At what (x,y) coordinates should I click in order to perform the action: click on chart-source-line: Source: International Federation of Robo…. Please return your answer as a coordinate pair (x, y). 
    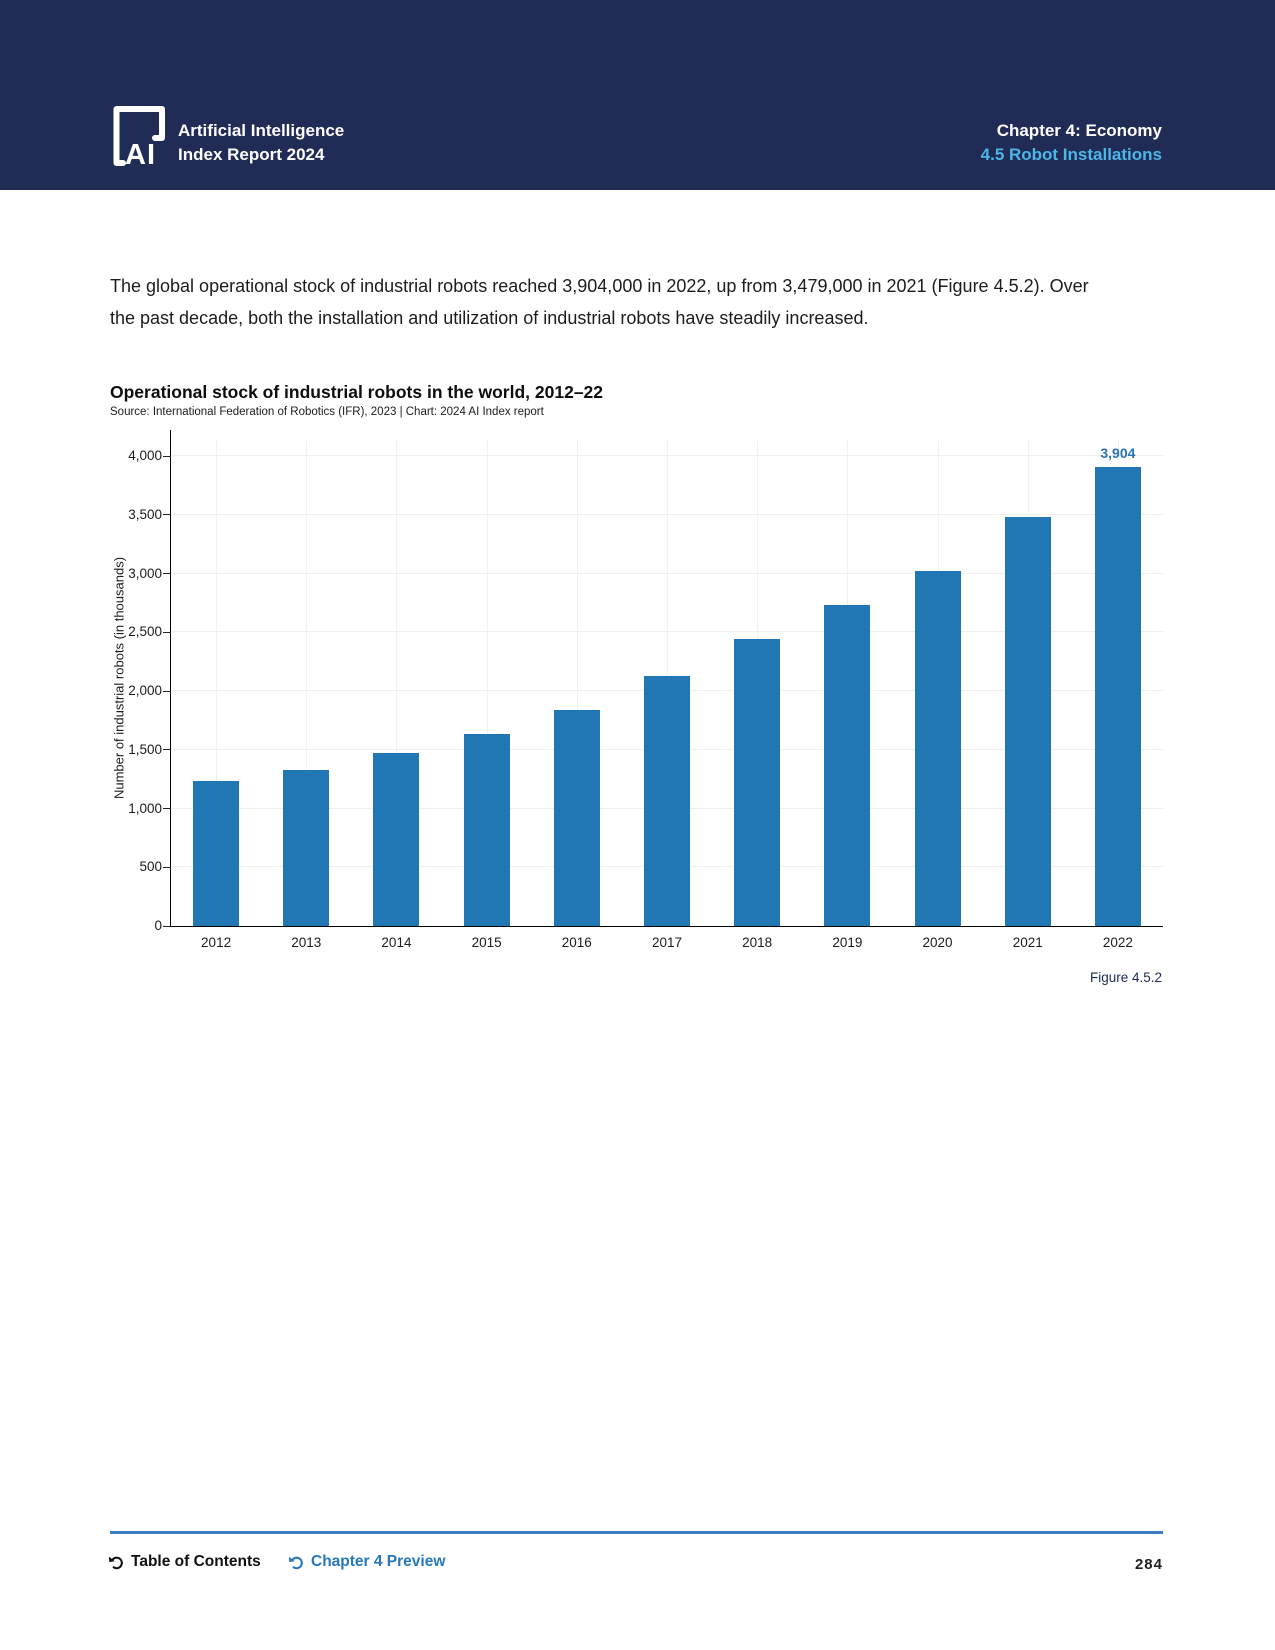
    Looking at the image, I should click on (327, 412).